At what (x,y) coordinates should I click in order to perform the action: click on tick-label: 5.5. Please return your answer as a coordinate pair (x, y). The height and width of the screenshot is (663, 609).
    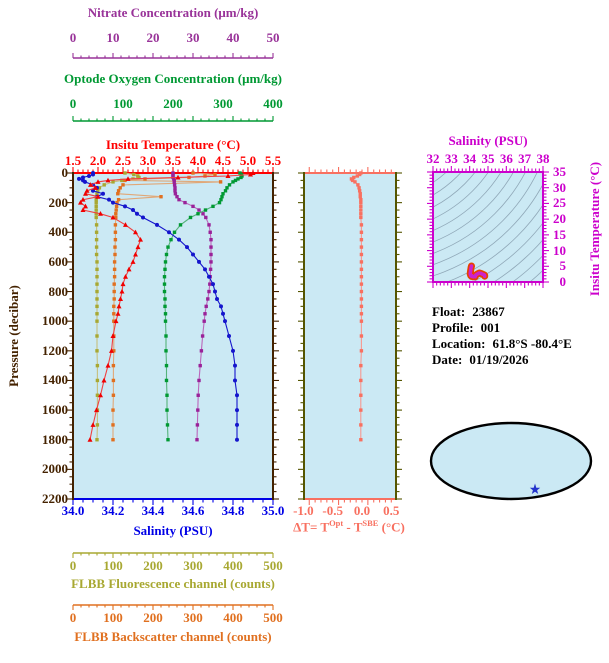
    Looking at the image, I should click on (273, 160).